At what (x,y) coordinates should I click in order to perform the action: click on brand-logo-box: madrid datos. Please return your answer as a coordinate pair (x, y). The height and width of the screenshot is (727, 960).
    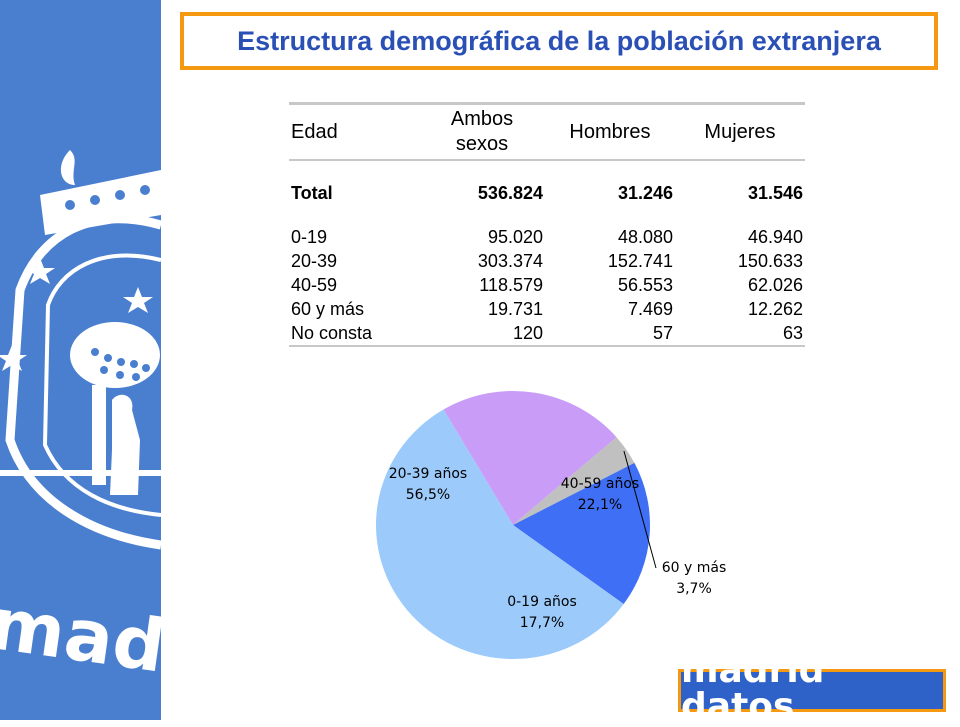
    Looking at the image, I should click on (812, 689).